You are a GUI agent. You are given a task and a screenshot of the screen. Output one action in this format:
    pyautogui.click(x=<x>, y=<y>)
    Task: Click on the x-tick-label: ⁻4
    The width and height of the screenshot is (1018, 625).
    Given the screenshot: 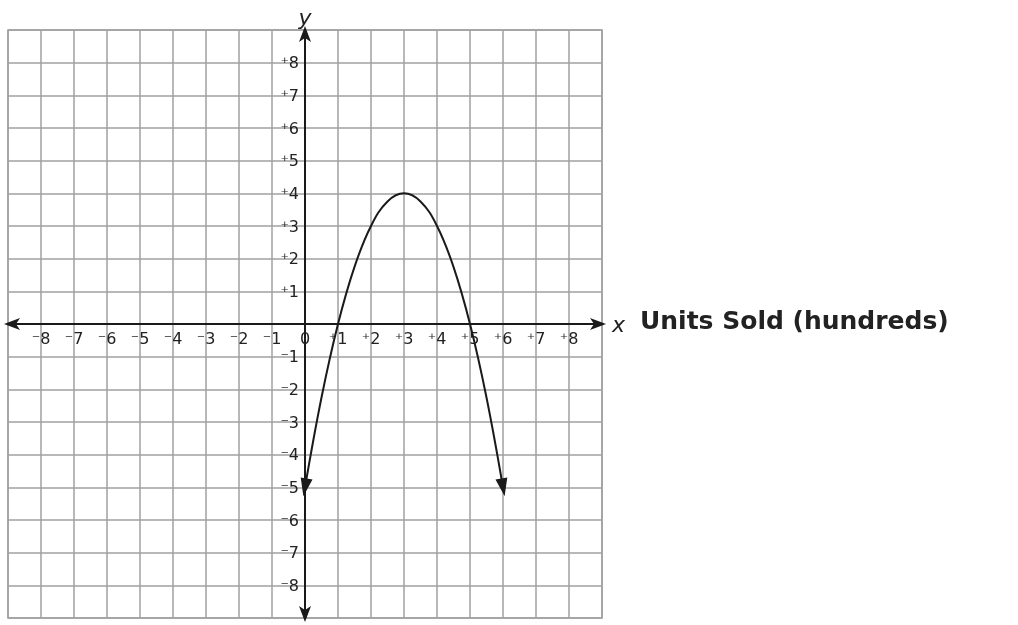 What is the action you would take?
    pyautogui.click(x=173, y=338)
    